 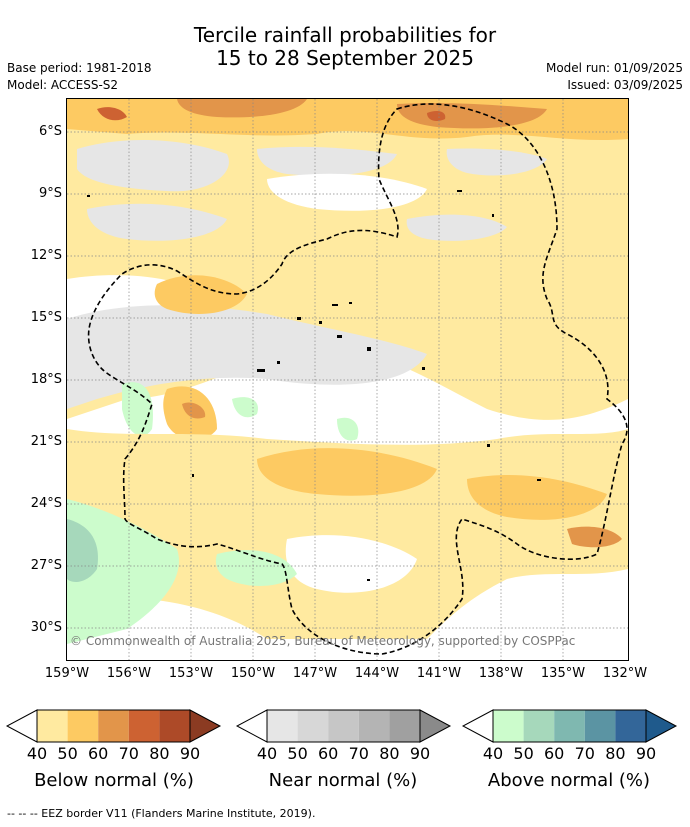 I want to click on lat-label-30s: 30°S, so click(x=46, y=627).